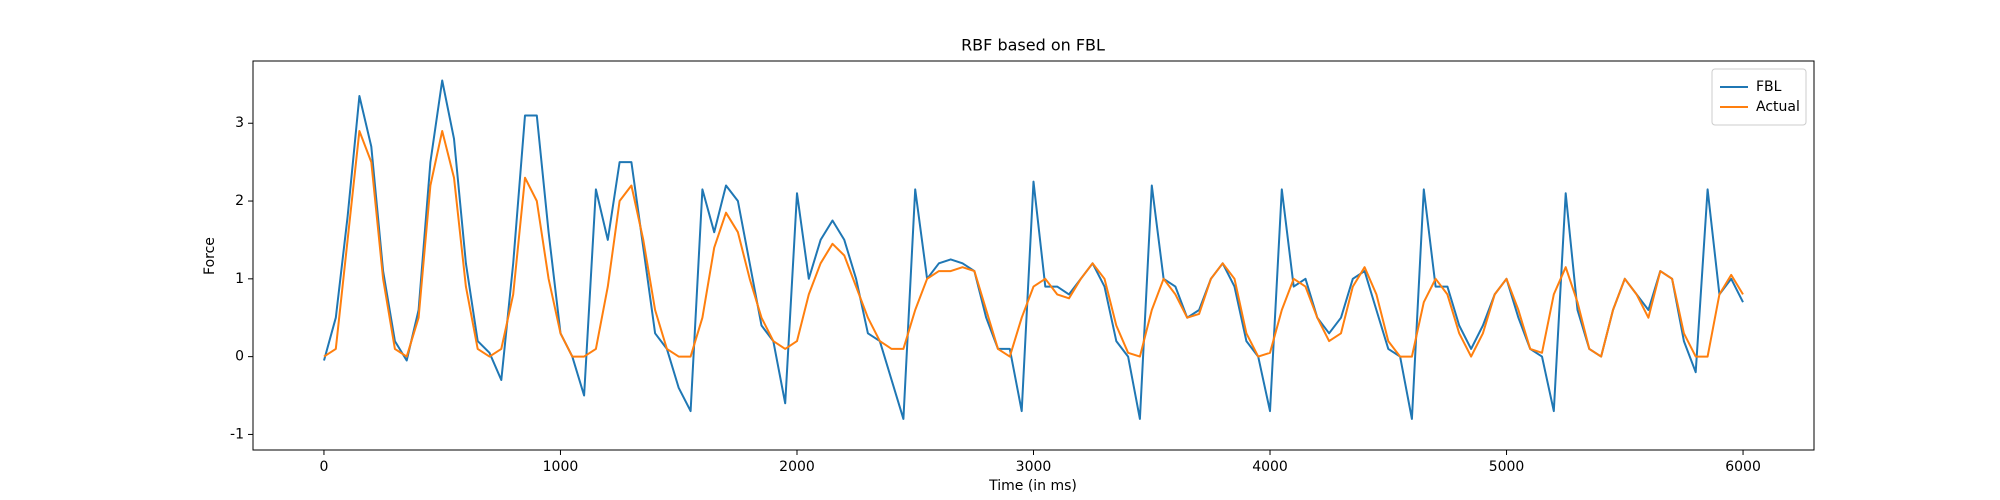 The width and height of the screenshot is (2000, 500). What do you see at coordinates (1034, 467) in the screenshot?
I see `x-tick-label: 3000` at bounding box center [1034, 467].